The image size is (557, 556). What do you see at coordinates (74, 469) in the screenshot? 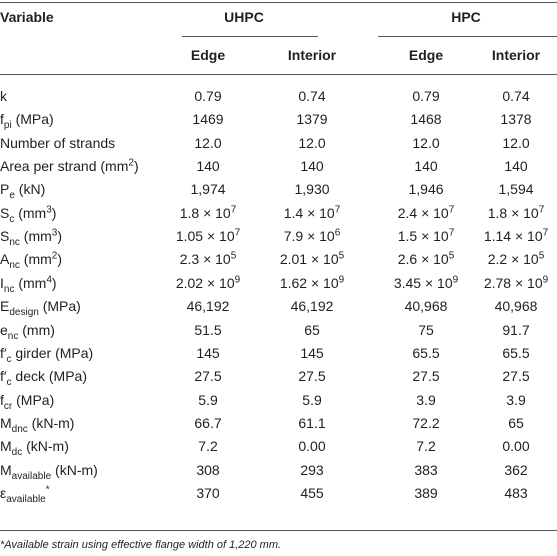
I see `text-part: (kN-m)` at bounding box center [74, 469].